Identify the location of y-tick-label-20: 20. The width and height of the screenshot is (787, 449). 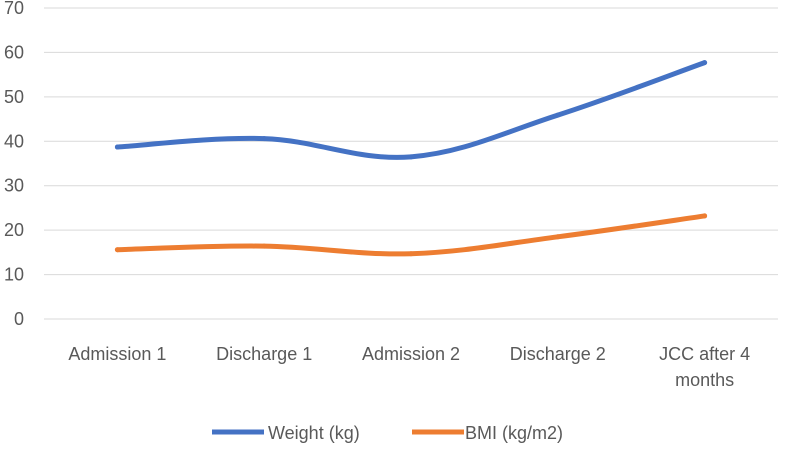
(14, 230).